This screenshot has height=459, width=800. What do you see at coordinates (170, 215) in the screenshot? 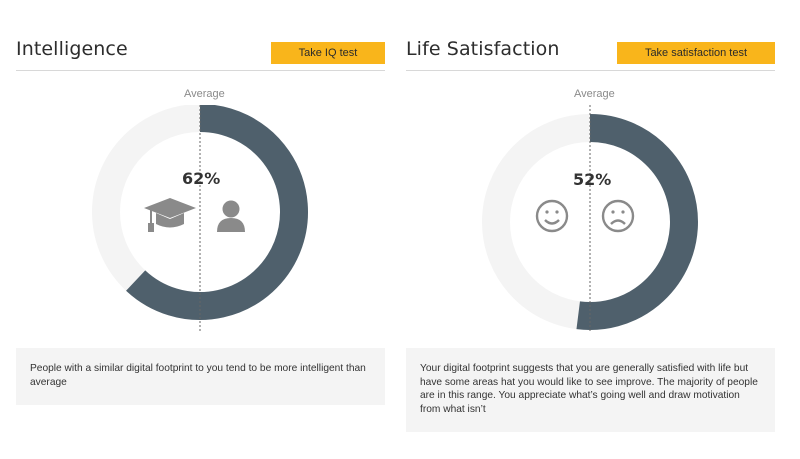
I see `graduation-cap-icon` at bounding box center [170, 215].